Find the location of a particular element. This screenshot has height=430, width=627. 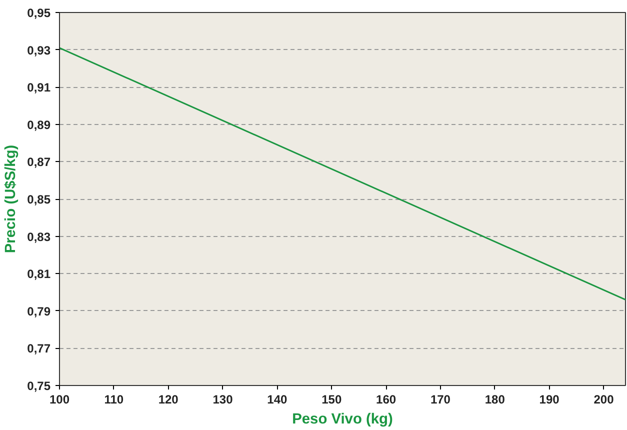

y-tick-label: 0,79 is located at coordinates (39, 311).